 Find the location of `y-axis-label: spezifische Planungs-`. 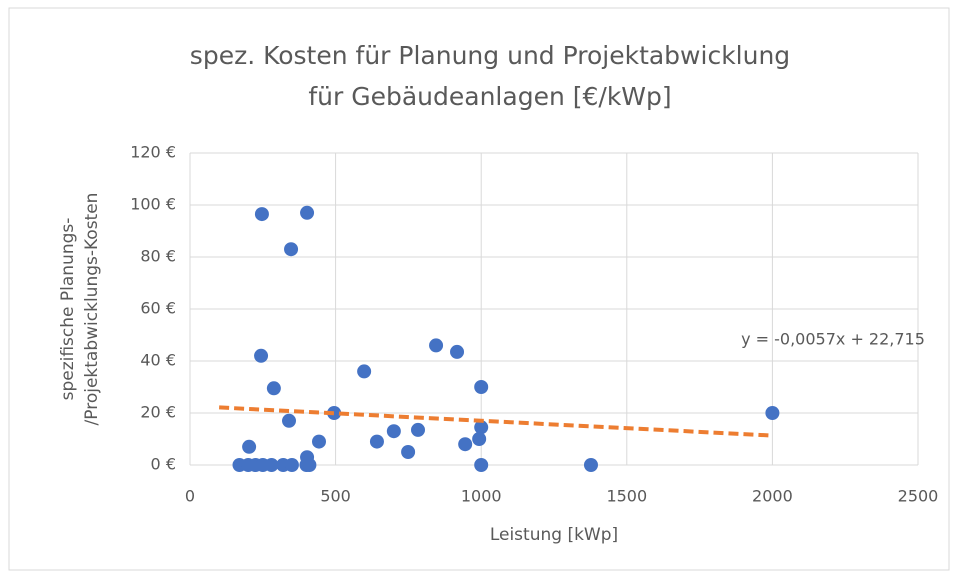

y-axis-label: spezifische Planungs- is located at coordinates (68, 309).